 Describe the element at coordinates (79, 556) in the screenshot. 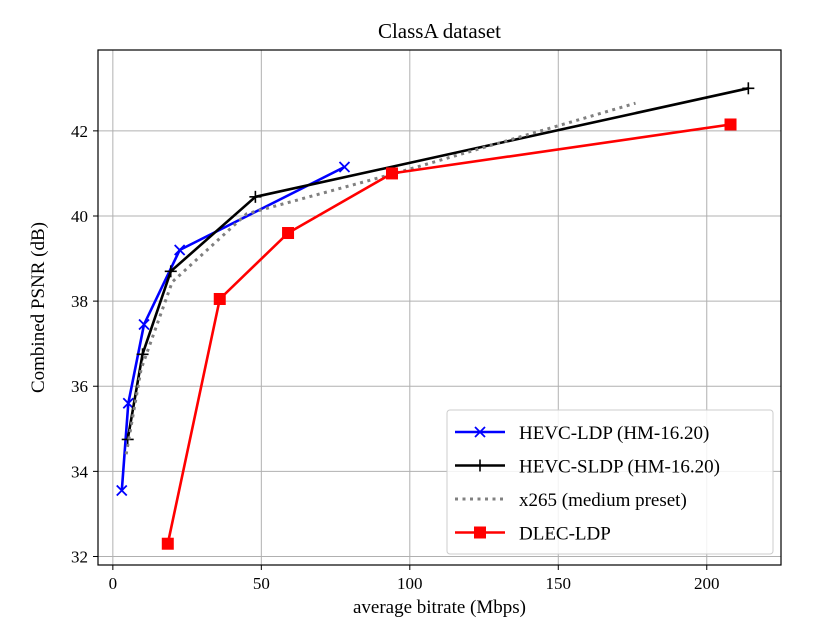

I see `y-tick-label: 32` at that location.